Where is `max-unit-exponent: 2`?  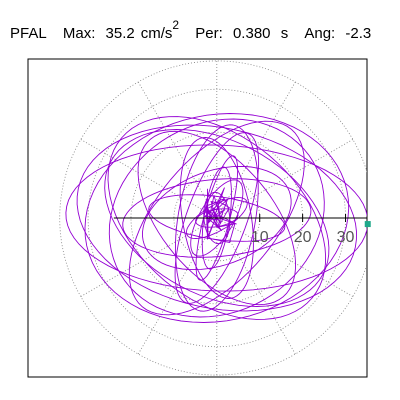 max-unit-exponent: 2 is located at coordinates (176, 25).